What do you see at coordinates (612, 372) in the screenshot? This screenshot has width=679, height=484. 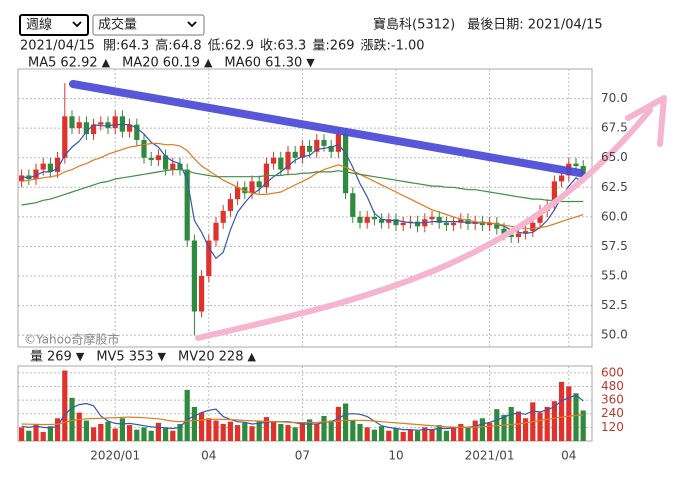 I see `y-tick-label: 600` at bounding box center [612, 372].